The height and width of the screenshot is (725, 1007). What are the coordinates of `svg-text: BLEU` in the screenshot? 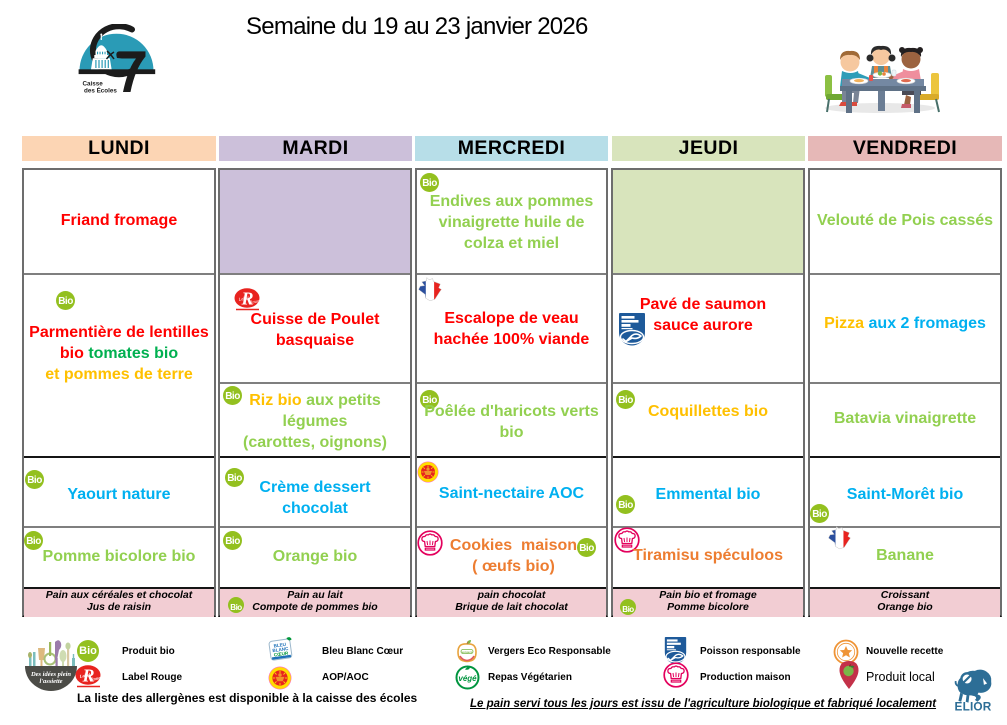 It's located at (280, 645).